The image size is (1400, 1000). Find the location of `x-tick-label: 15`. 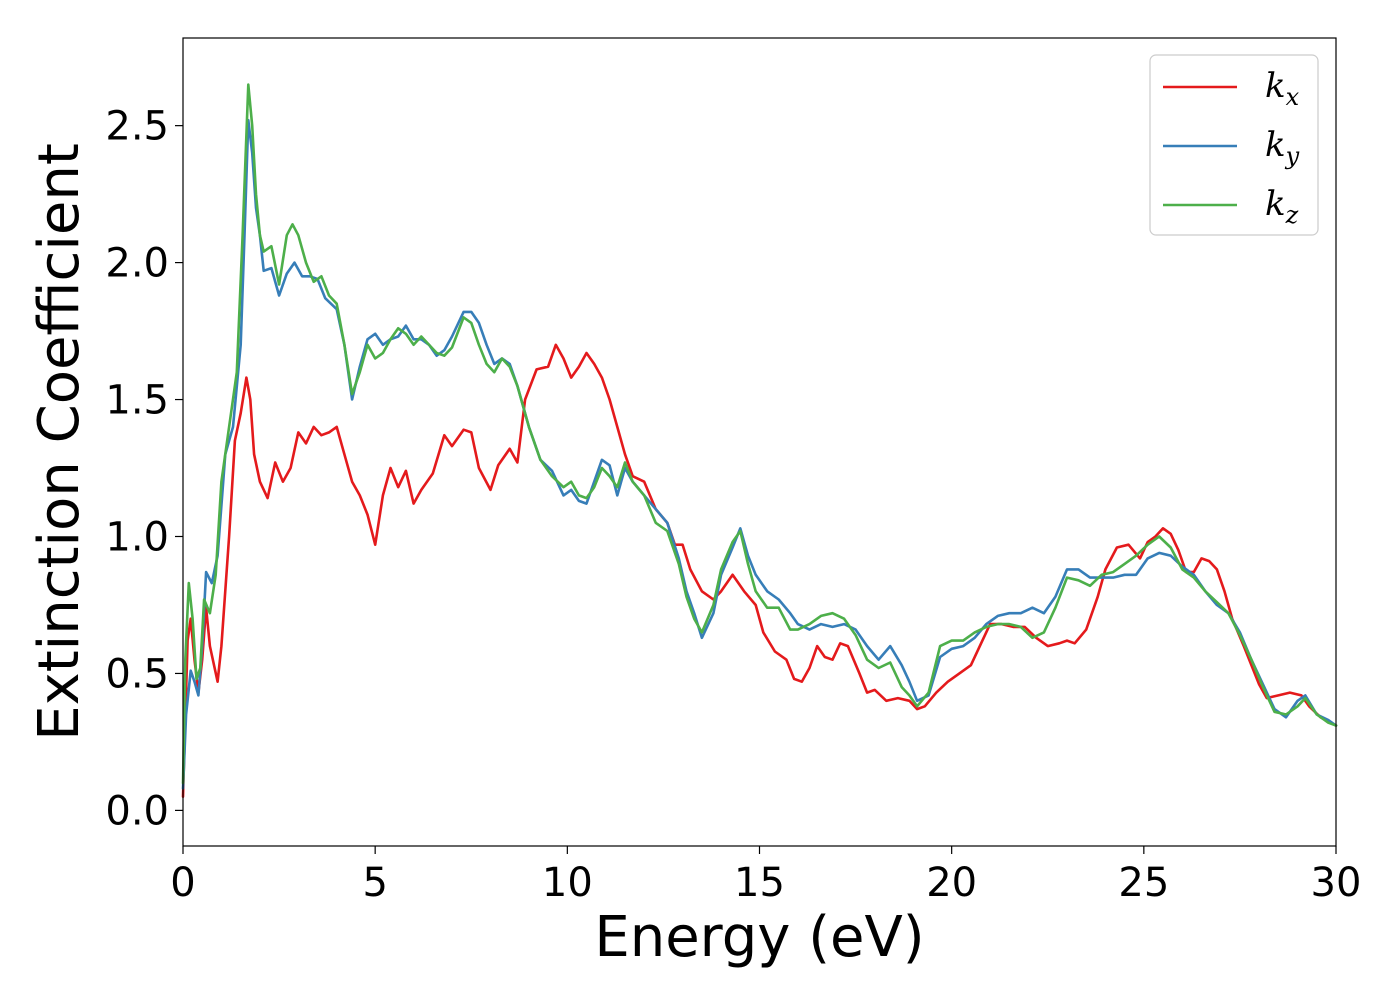

x-tick-label: 15 is located at coordinates (759, 883).